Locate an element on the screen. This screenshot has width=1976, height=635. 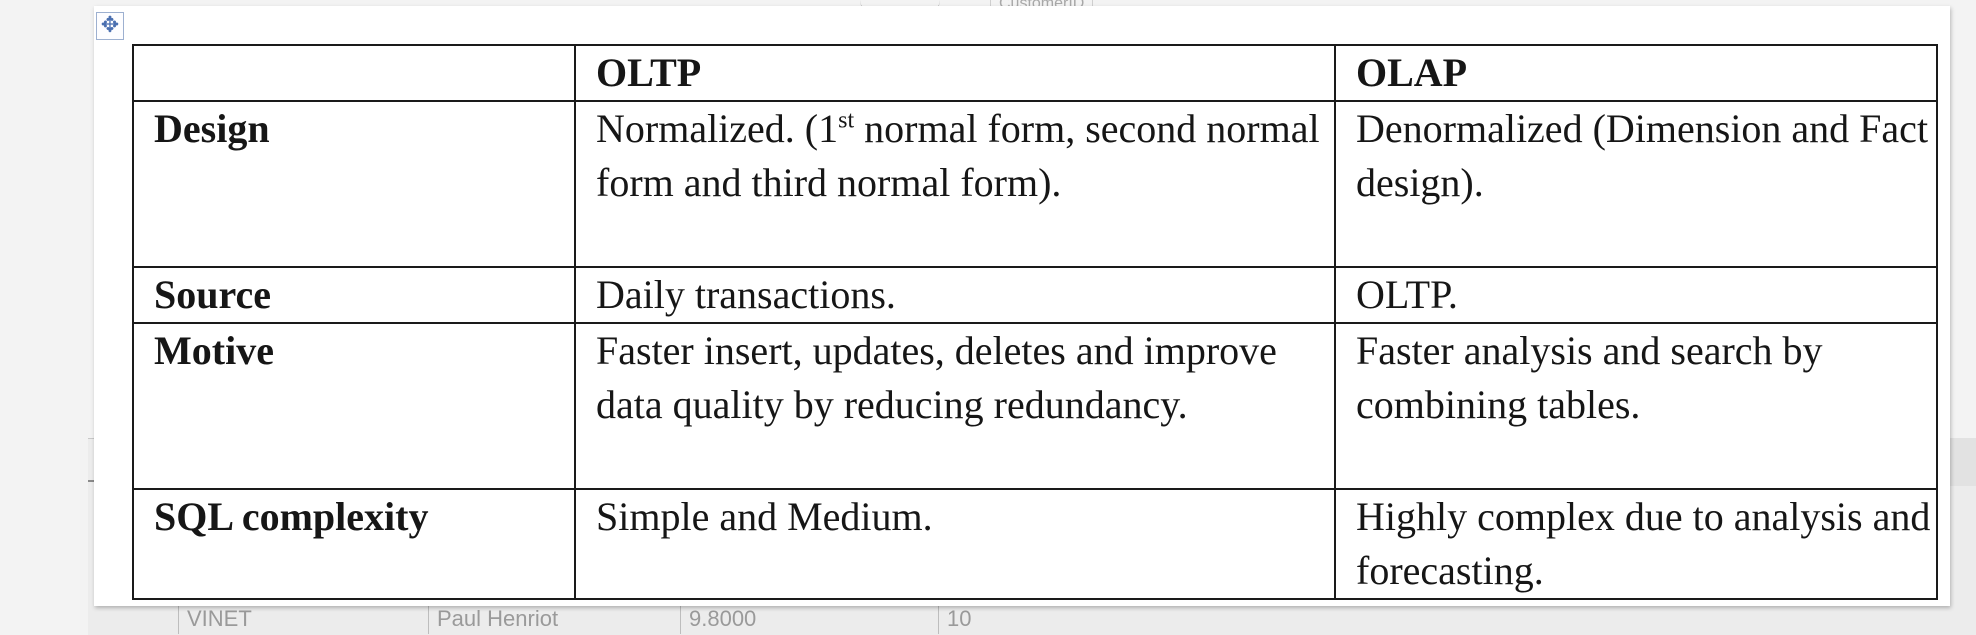
row-label-sql-complexity: SQL complexity is located at coordinates (354, 544).